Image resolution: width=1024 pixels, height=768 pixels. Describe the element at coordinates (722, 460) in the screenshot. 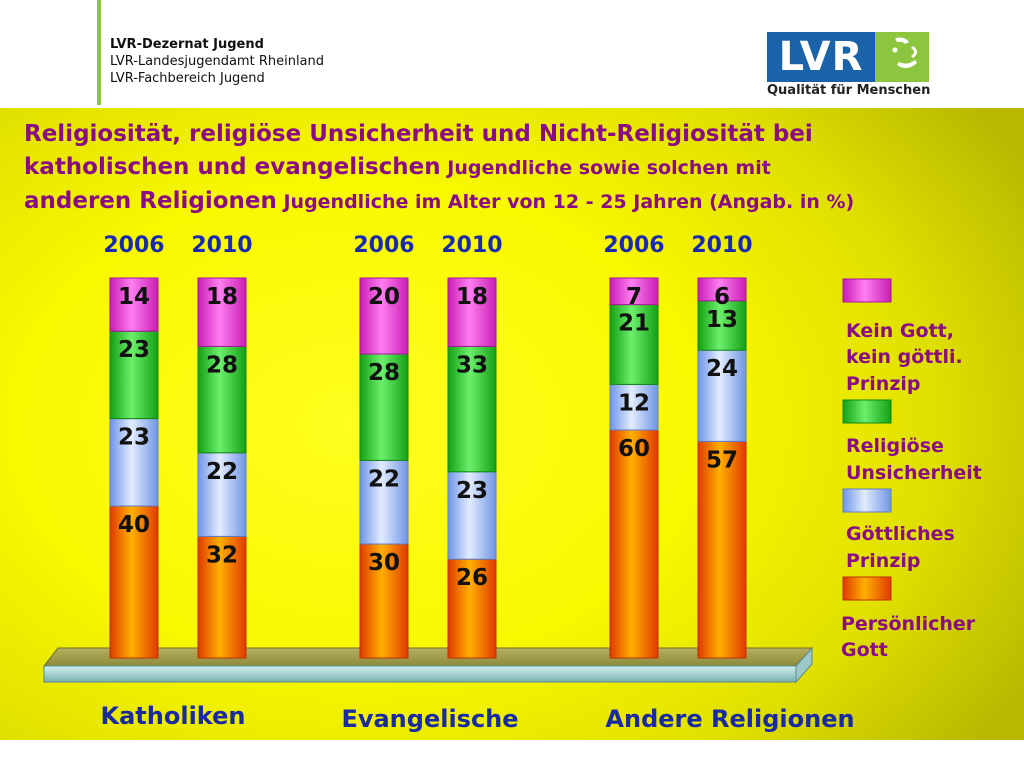

I see `data-label: 57` at that location.